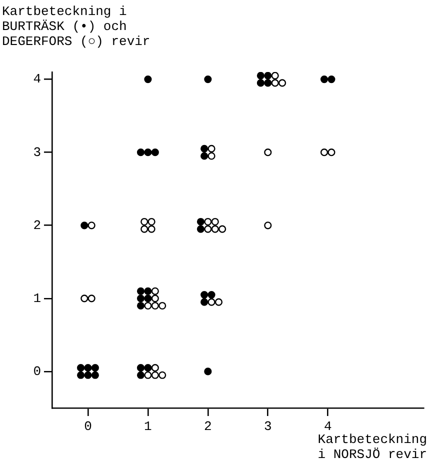 The height and width of the screenshot is (468, 429). What do you see at coordinates (372, 447) in the screenshot?
I see `x-axis-title: Kartbeteckning i NORSJÖ revir` at bounding box center [372, 447].